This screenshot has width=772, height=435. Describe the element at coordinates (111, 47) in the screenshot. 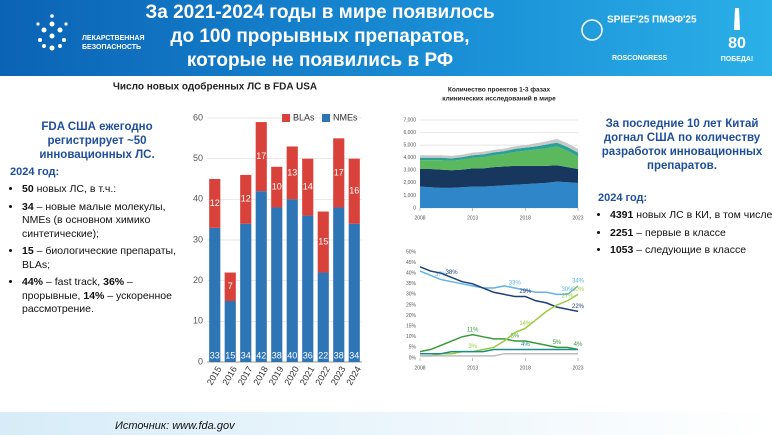

I see `logo-text: БЕЗОПАСНОСТЬ` at that location.